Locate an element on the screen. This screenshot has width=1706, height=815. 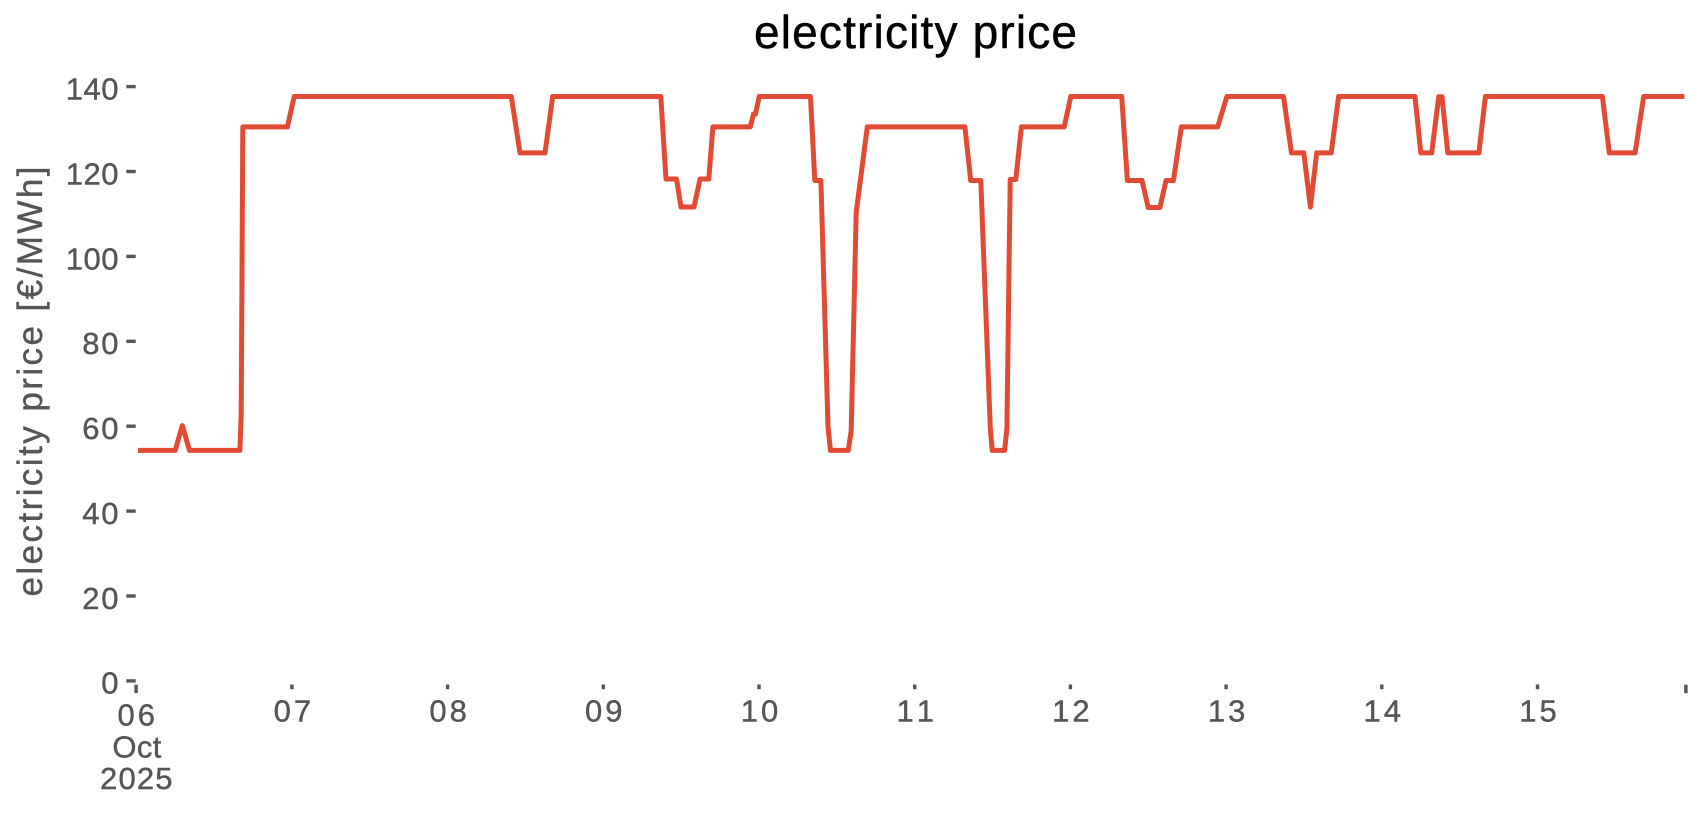
svg-text: electricity price [€/MWh] is located at coordinates (30, 382).